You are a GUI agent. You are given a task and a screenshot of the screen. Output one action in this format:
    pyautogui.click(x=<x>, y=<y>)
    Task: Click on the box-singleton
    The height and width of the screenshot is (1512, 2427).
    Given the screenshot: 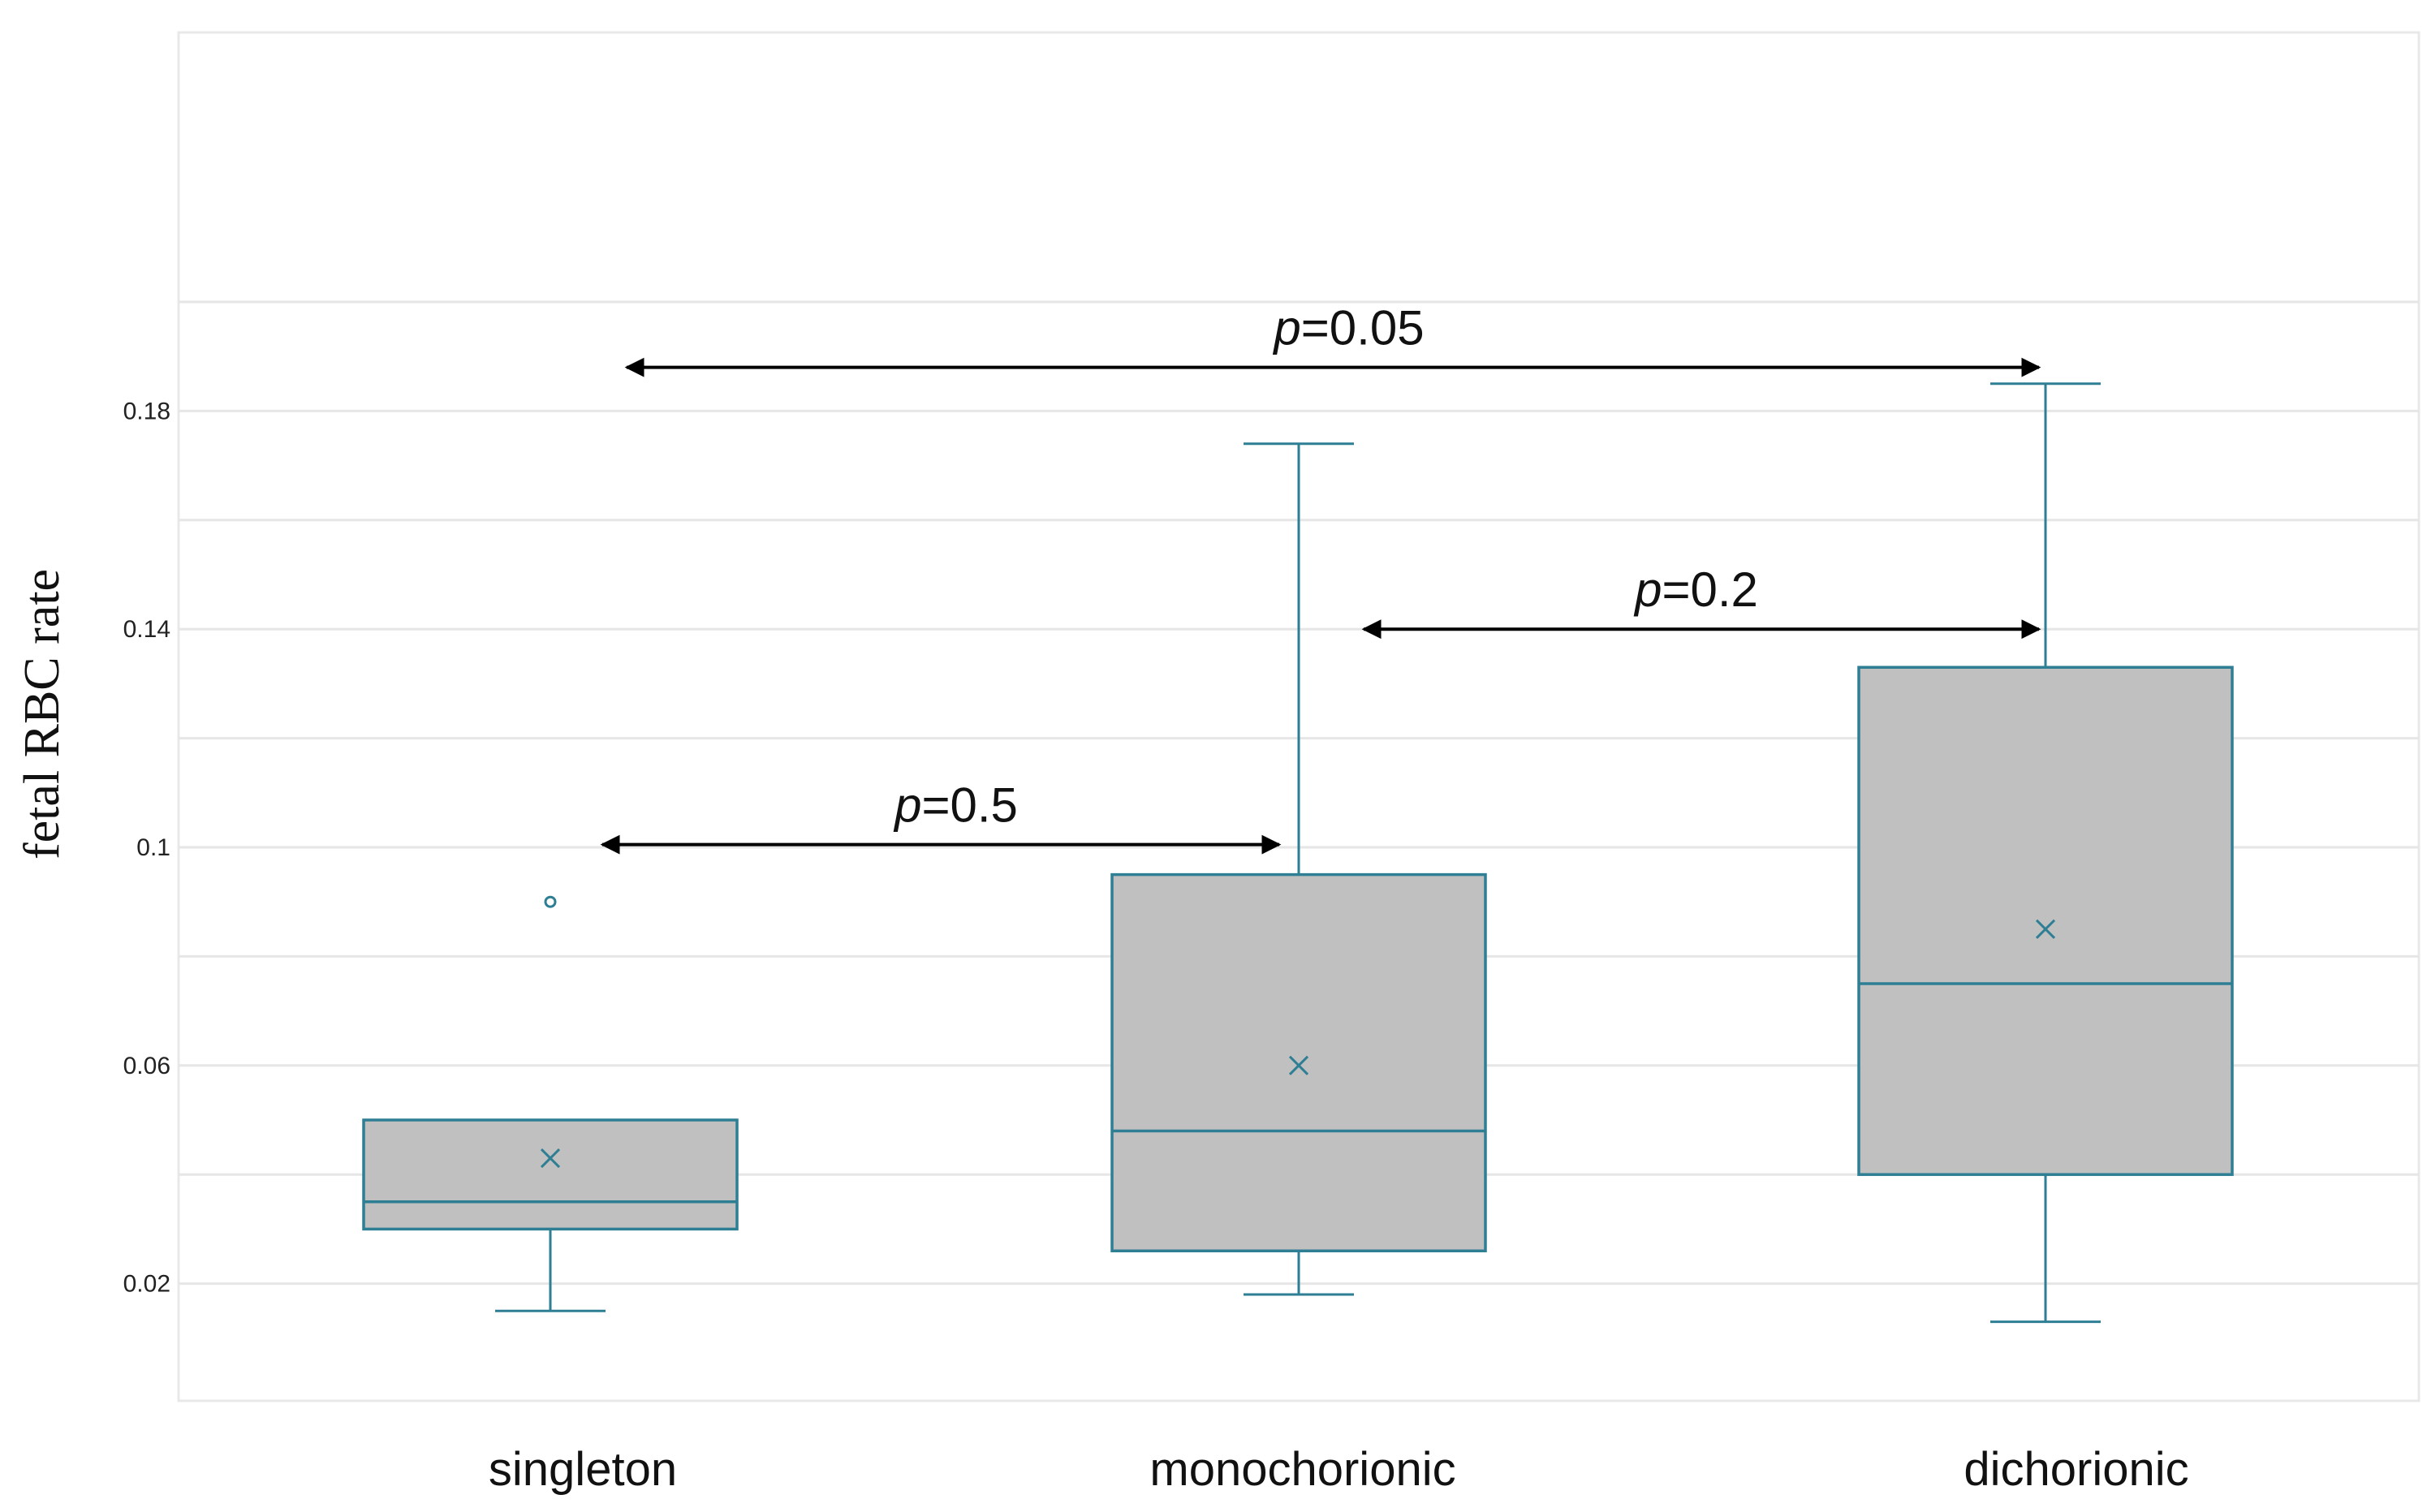 What is the action you would take?
    pyautogui.click(x=550, y=1103)
    